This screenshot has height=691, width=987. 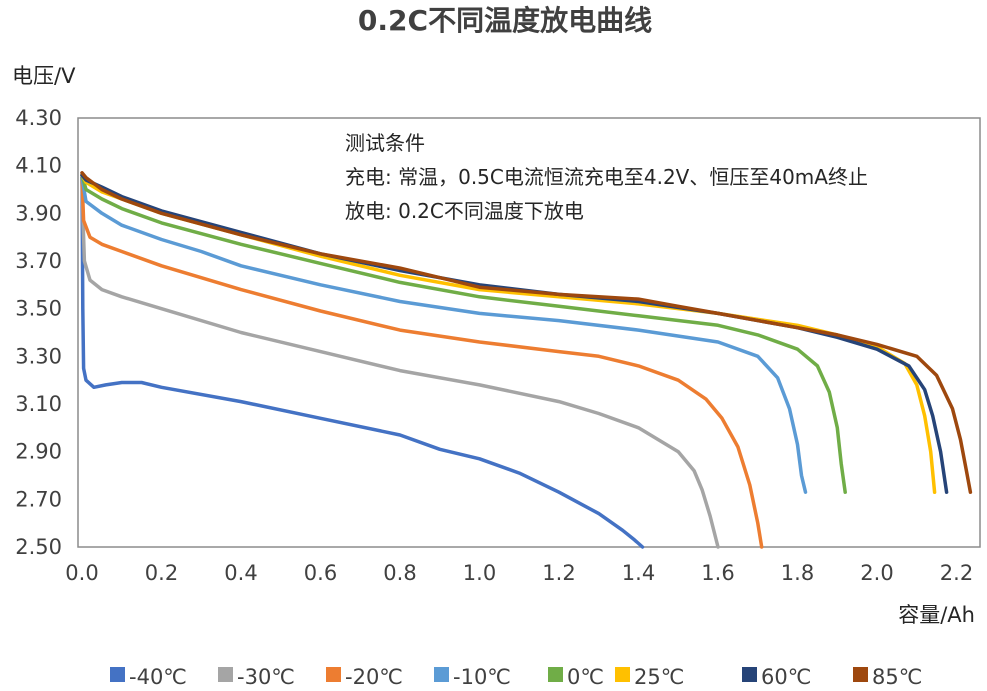 What do you see at coordinates (38, 404) in the screenshot?
I see `y-tick-label: 3.10` at bounding box center [38, 404].